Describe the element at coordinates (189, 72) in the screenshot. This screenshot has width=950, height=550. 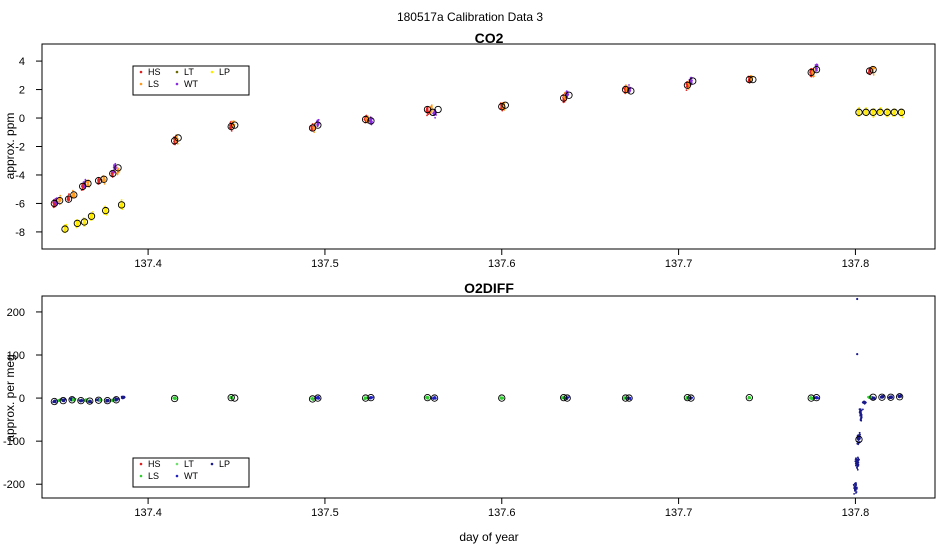
I see `legend-label-lt: LT` at that location.